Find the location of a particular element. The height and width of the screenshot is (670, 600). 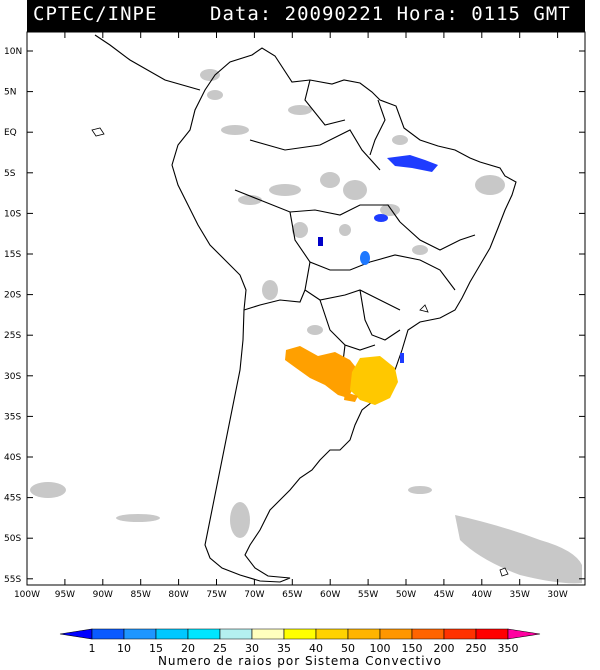

lat-label: 25S is located at coordinates (12, 336).